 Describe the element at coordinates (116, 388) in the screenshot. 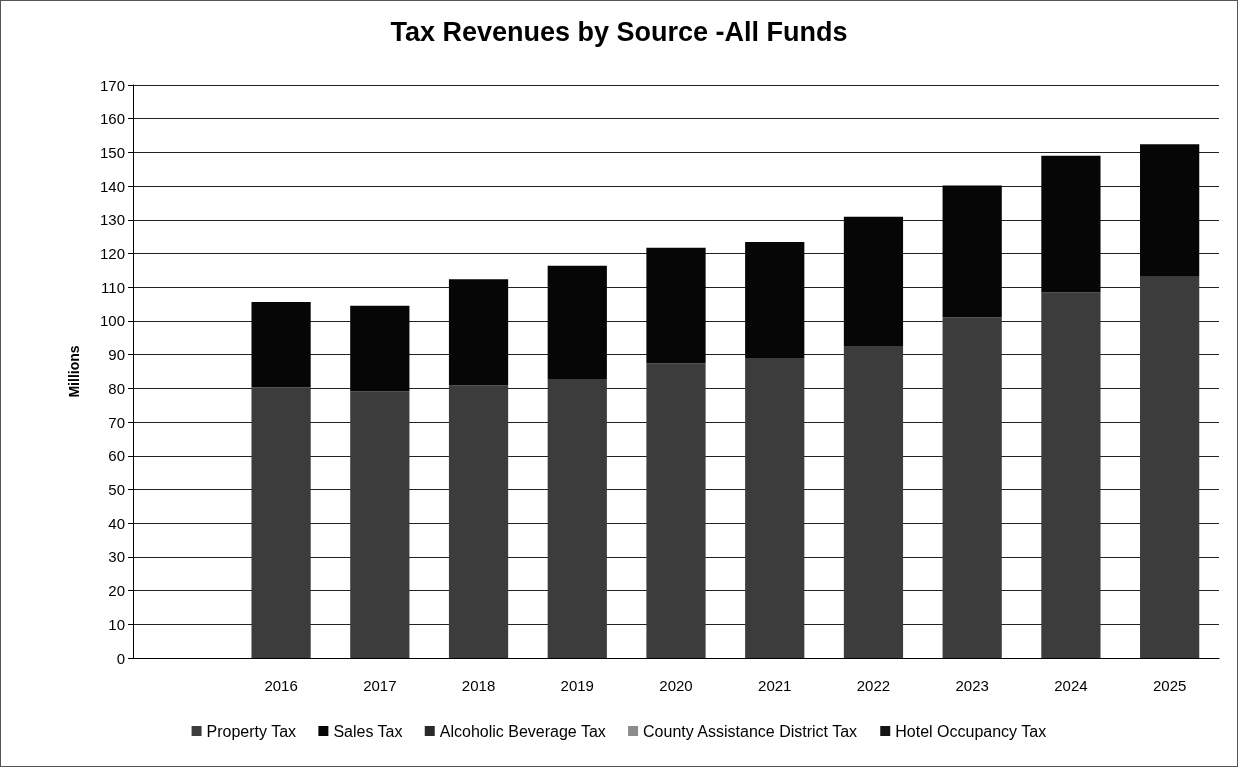

I see `y-tick-label: 80` at that location.